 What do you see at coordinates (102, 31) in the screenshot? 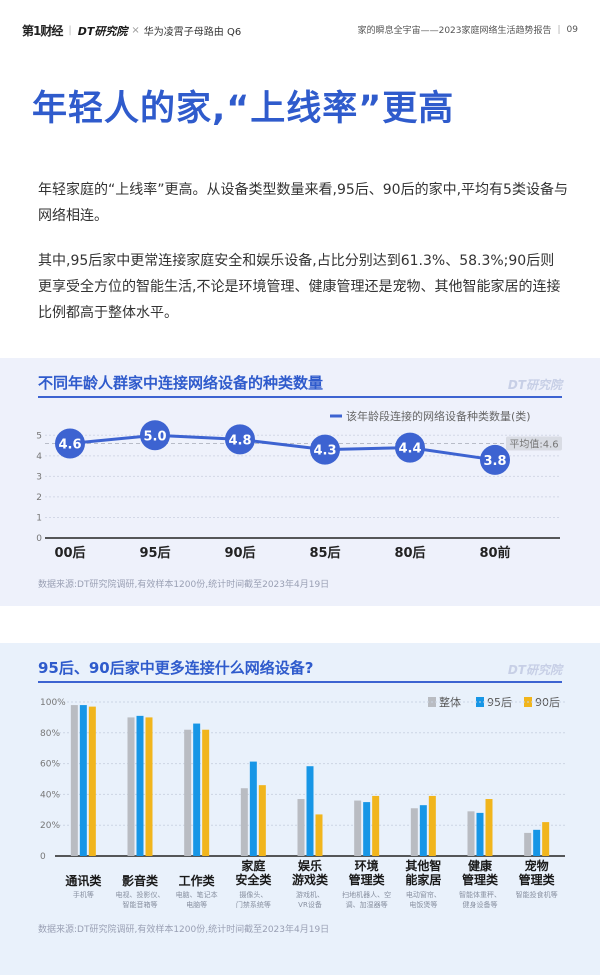
I see `dt-logo: DT研究院` at bounding box center [102, 31].